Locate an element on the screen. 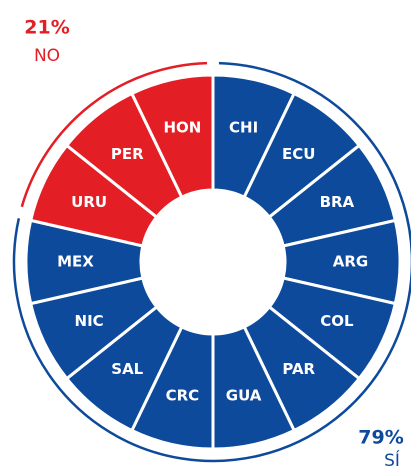  outer-arc is located at coordinates (114, 134).